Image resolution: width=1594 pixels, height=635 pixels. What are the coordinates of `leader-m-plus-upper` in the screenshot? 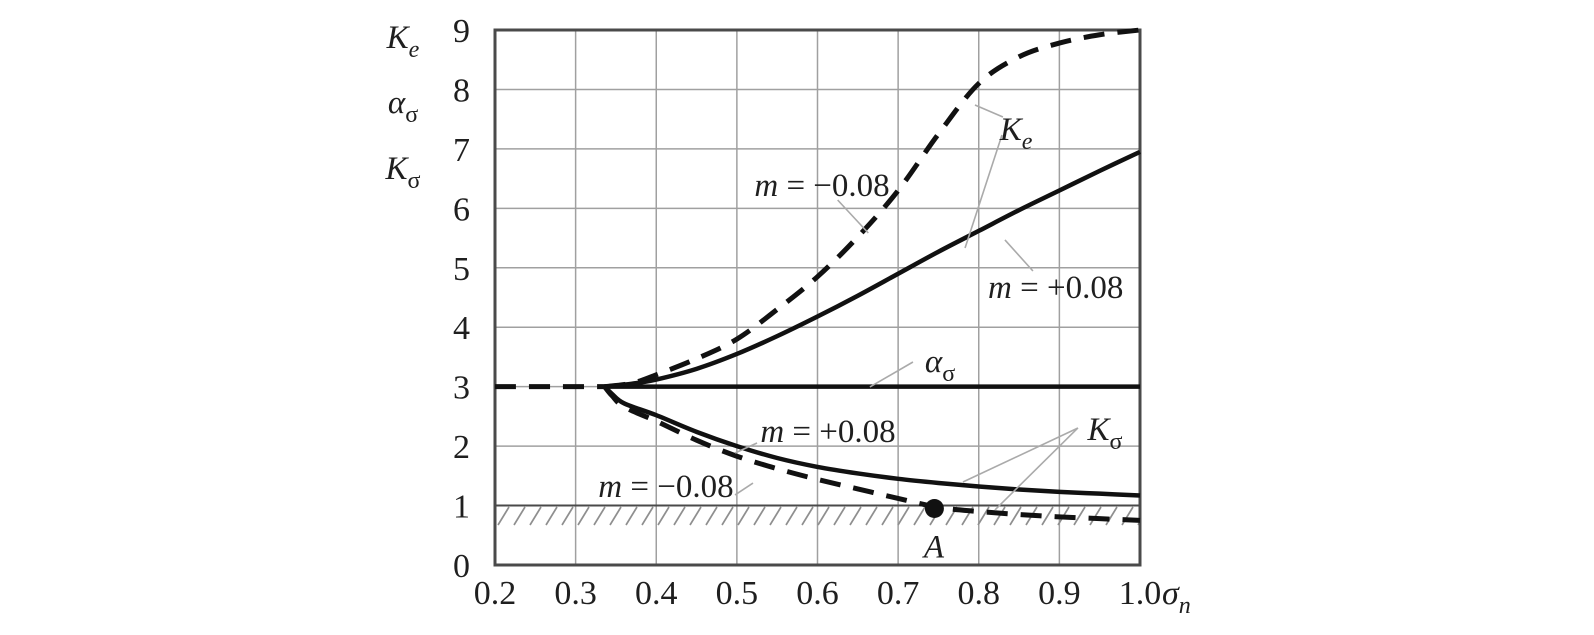 It's located at (1019, 255).